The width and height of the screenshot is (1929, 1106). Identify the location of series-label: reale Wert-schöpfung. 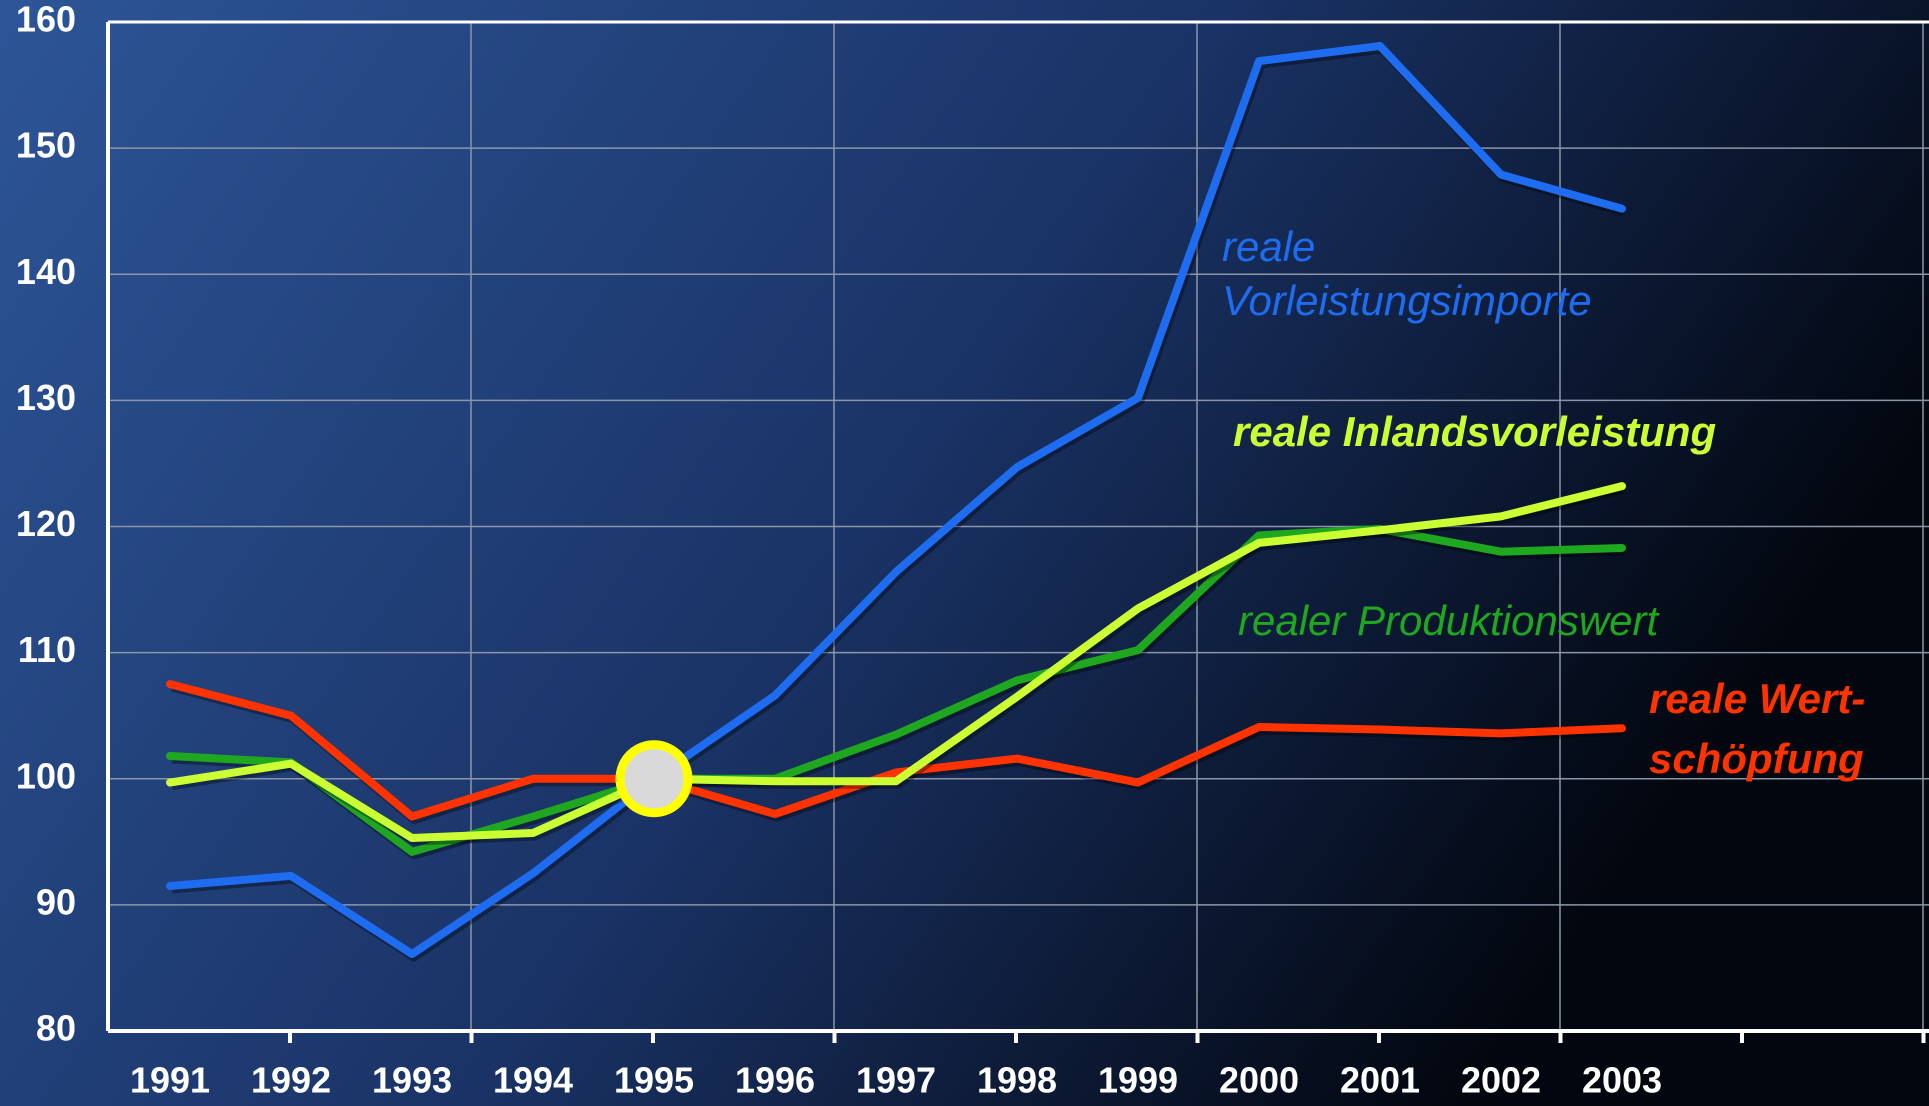
(1757, 728).